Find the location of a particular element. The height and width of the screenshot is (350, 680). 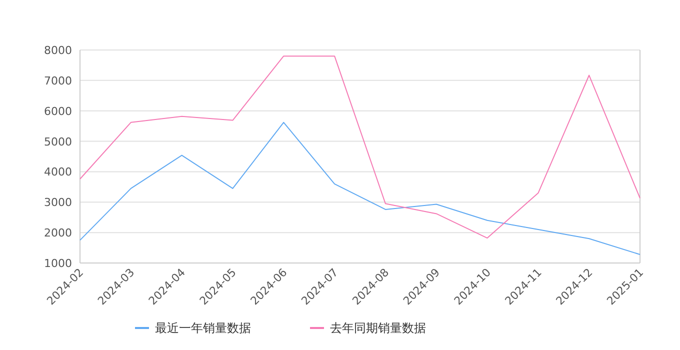

legend-label: 最近一年销量数据 is located at coordinates (203, 328).